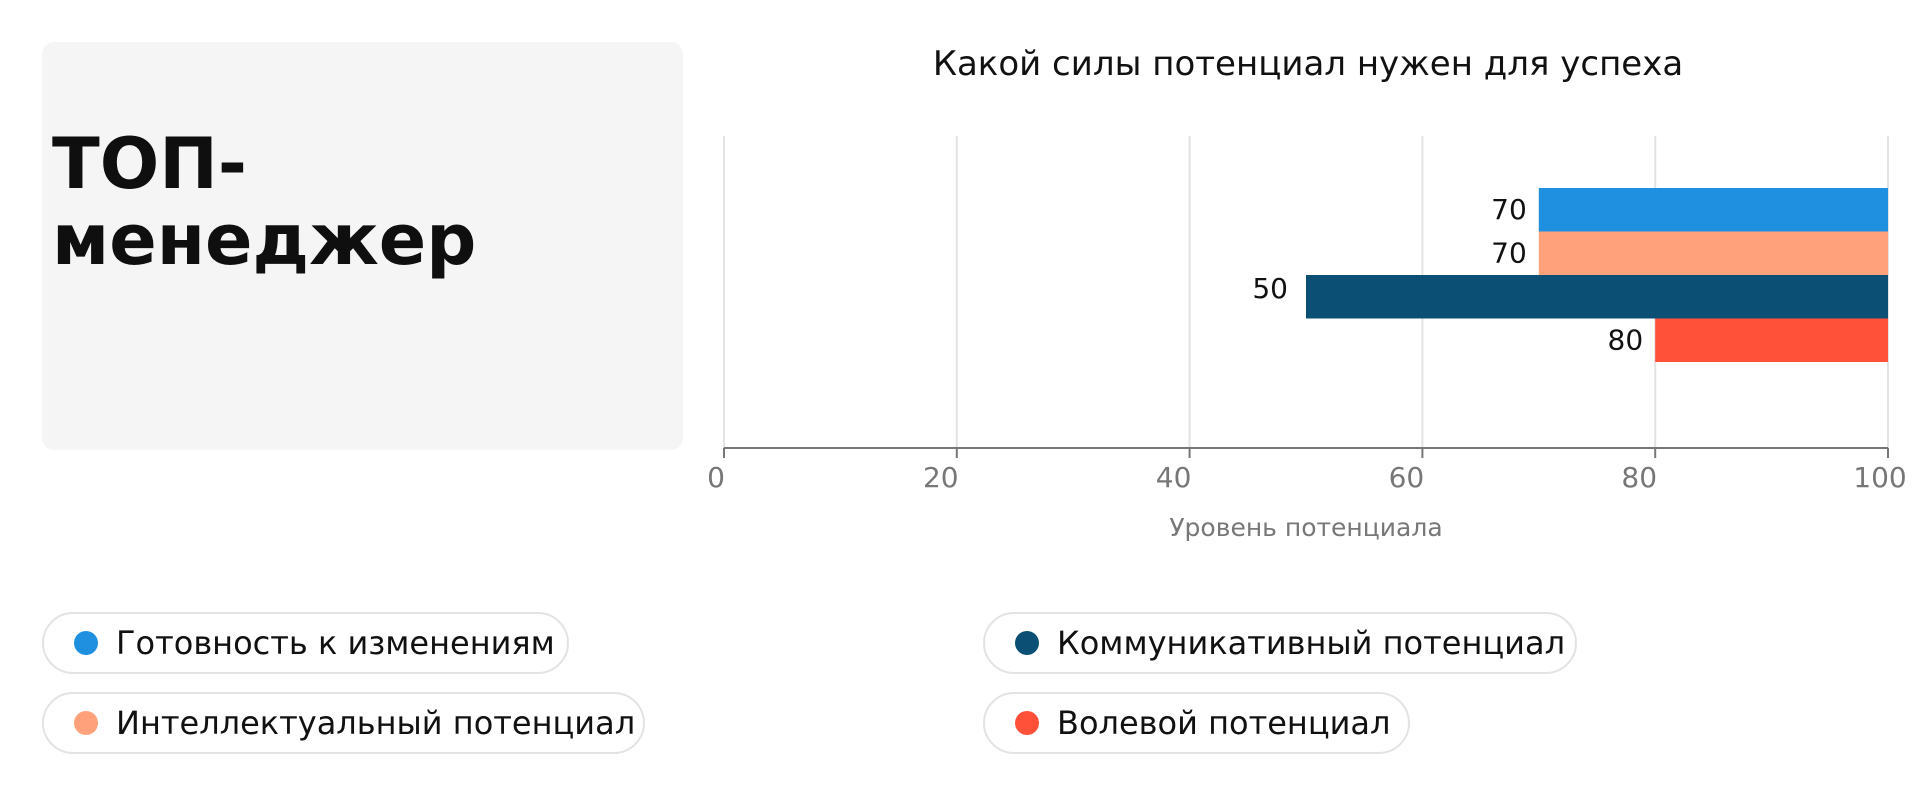 The width and height of the screenshot is (1920, 800). Describe the element at coordinates (1407, 477) in the screenshot. I see `x-tick-label-60: 60` at that location.